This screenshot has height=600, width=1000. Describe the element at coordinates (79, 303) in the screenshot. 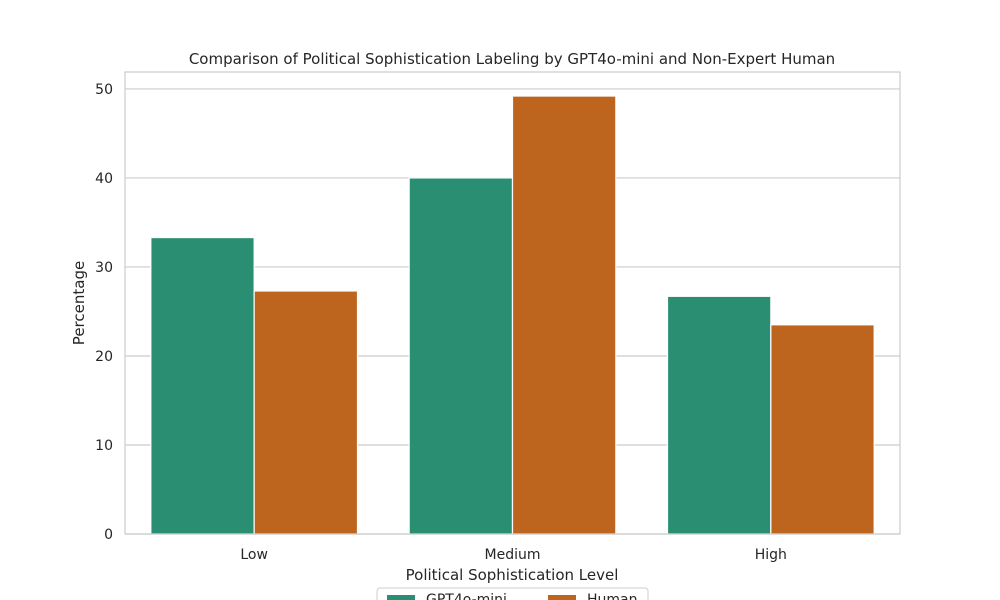

I see `y-axis-title: Percentage` at that location.